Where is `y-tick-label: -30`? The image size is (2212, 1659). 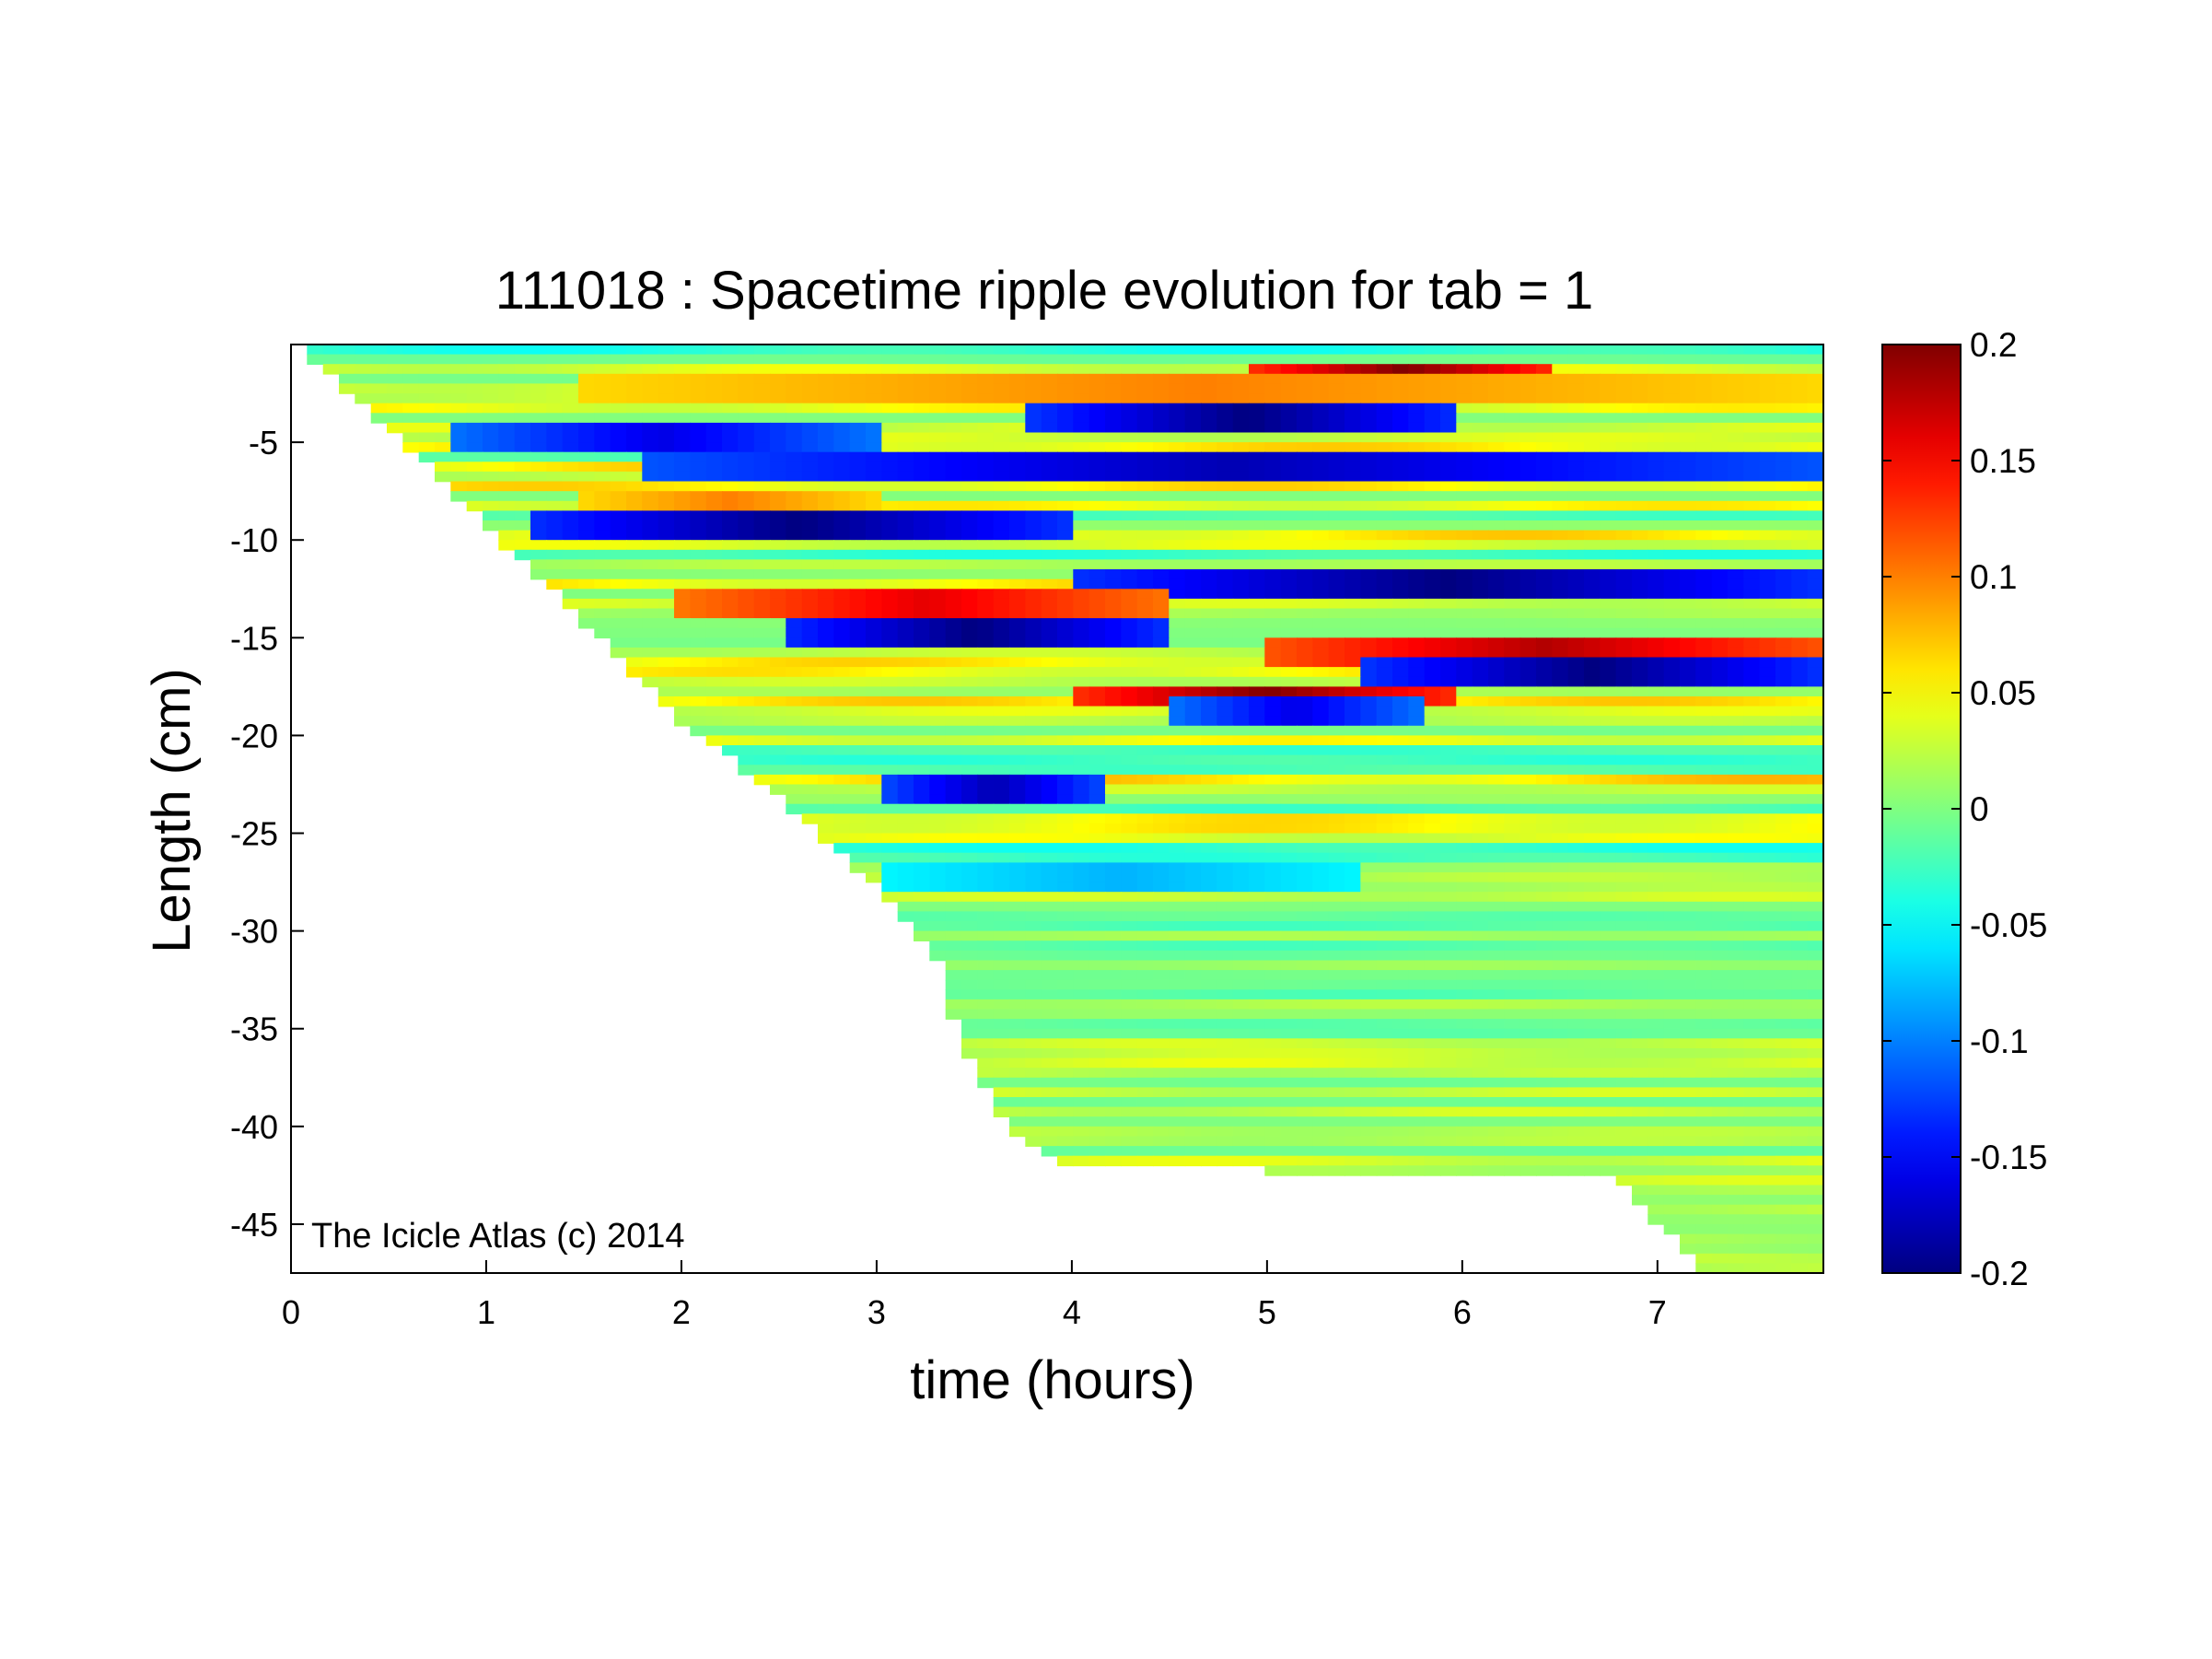 y-tick-label: -30 is located at coordinates (254, 932).